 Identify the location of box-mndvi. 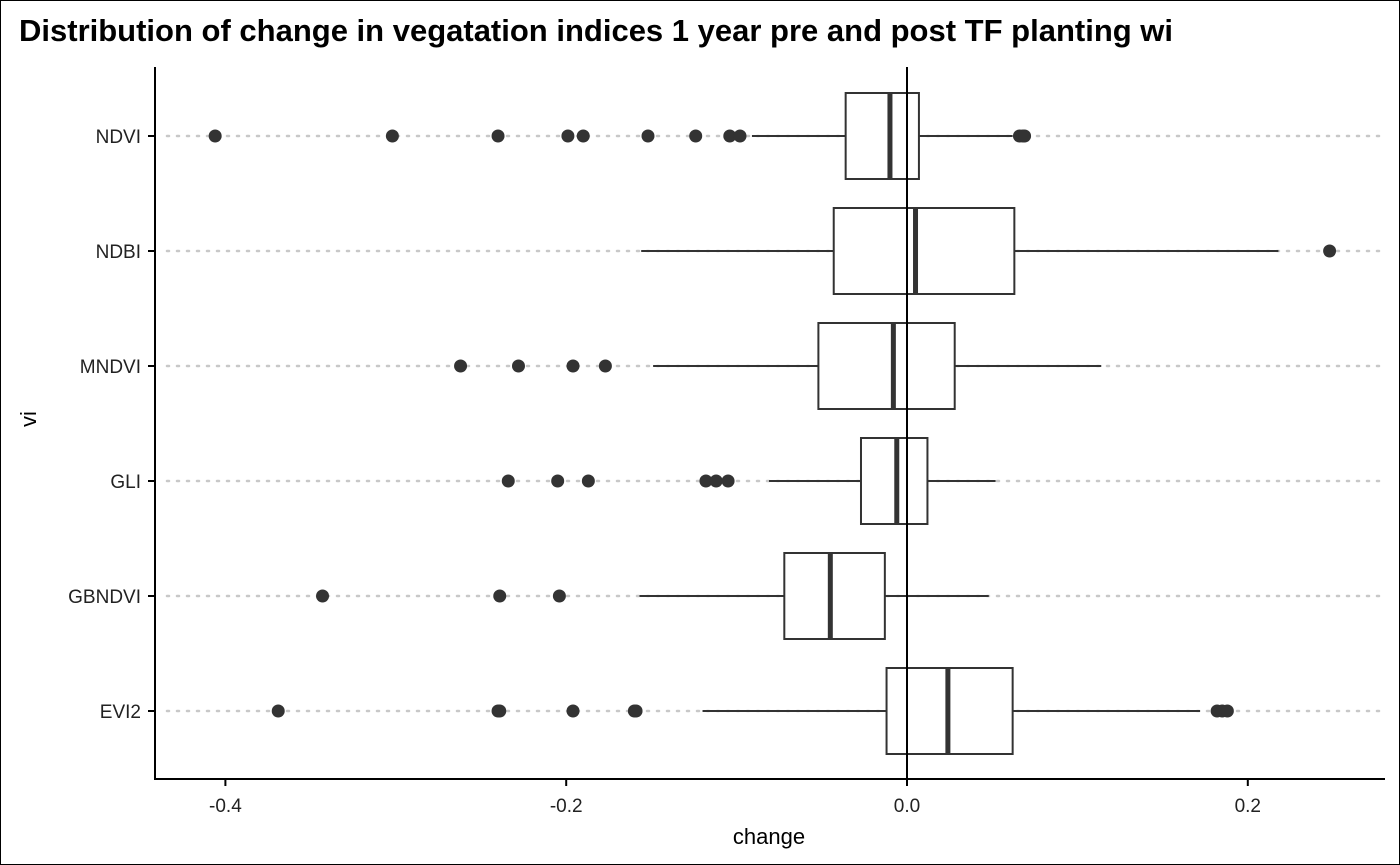
(778, 366).